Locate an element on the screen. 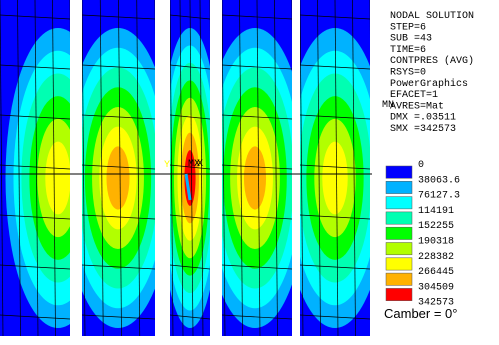  legend-label: 76127.3 is located at coordinates (439, 196).